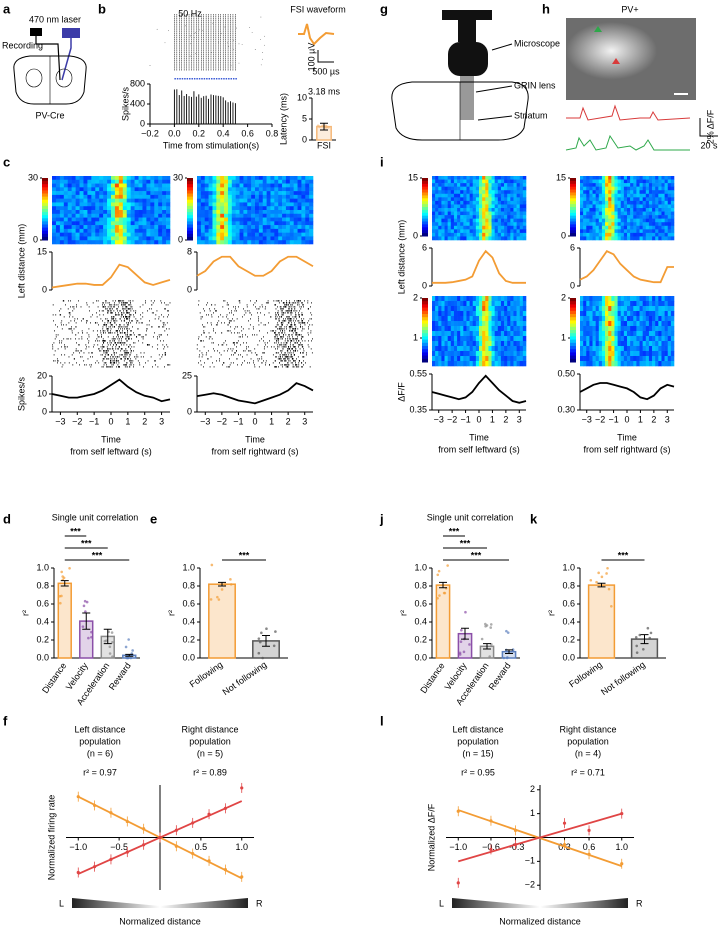  What do you see at coordinates (616, 61) in the screenshot?
I see `cell-marker-red` at bounding box center [616, 61].